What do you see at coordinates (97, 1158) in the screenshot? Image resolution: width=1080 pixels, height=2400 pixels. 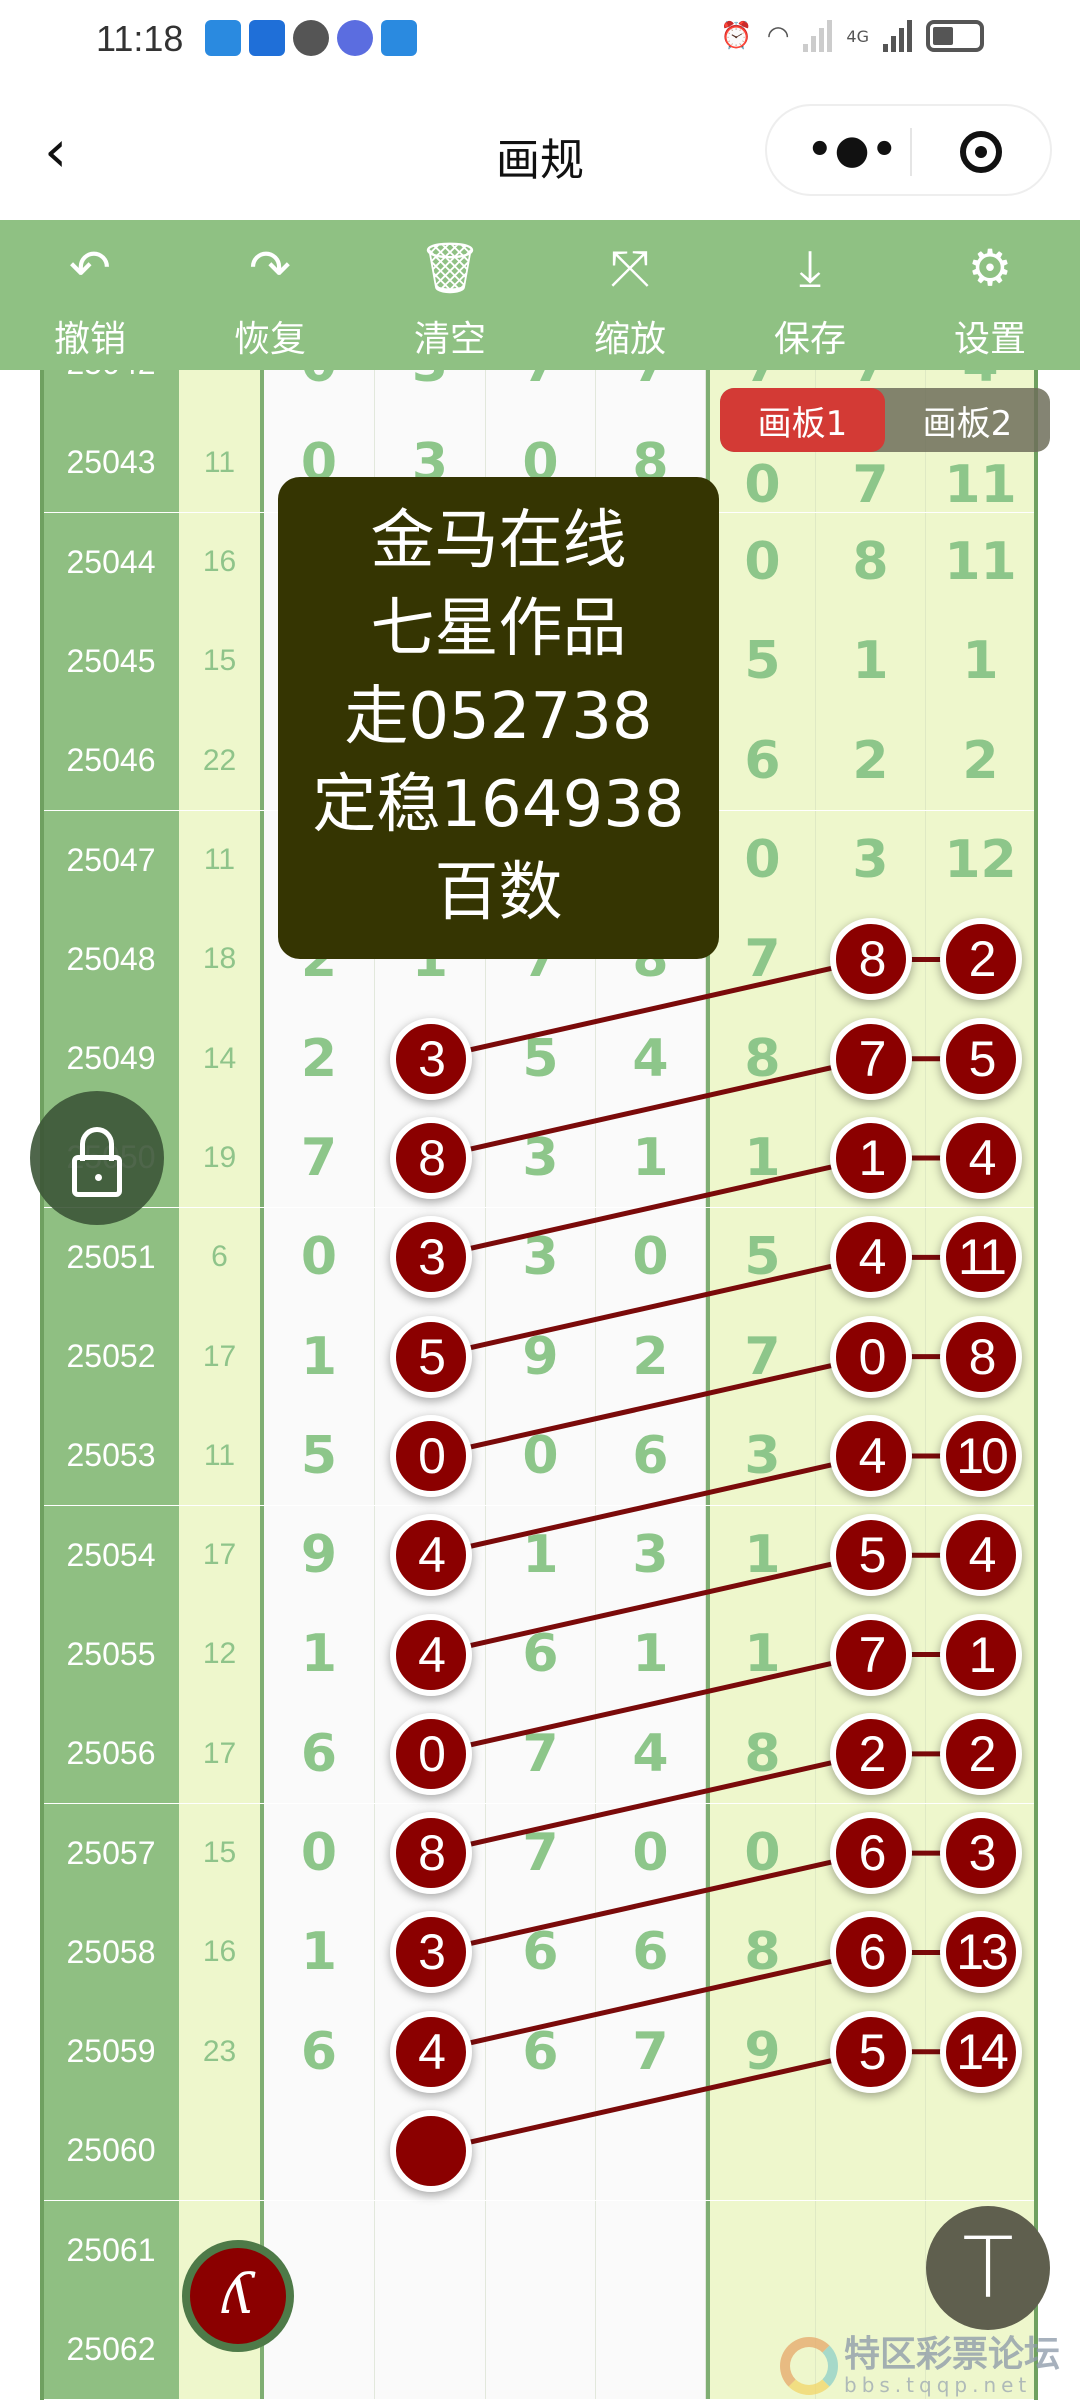 I see `lock-button` at bounding box center [97, 1158].